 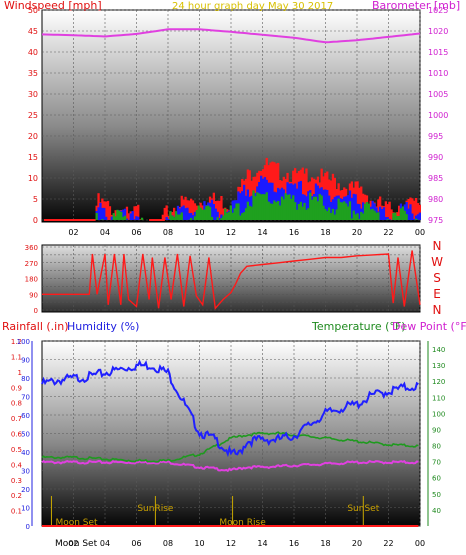 What do you see at coordinates (252, 6) in the screenshot?
I see `chart-title: 24 hour graph day May 30 2017` at bounding box center [252, 6].